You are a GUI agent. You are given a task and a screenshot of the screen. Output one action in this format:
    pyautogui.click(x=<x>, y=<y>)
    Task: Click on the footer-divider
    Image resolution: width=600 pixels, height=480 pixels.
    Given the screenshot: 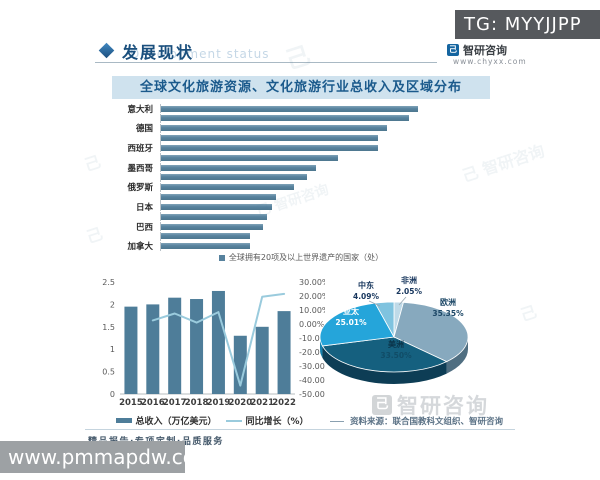 What is the action you would take?
    pyautogui.click(x=300, y=429)
    